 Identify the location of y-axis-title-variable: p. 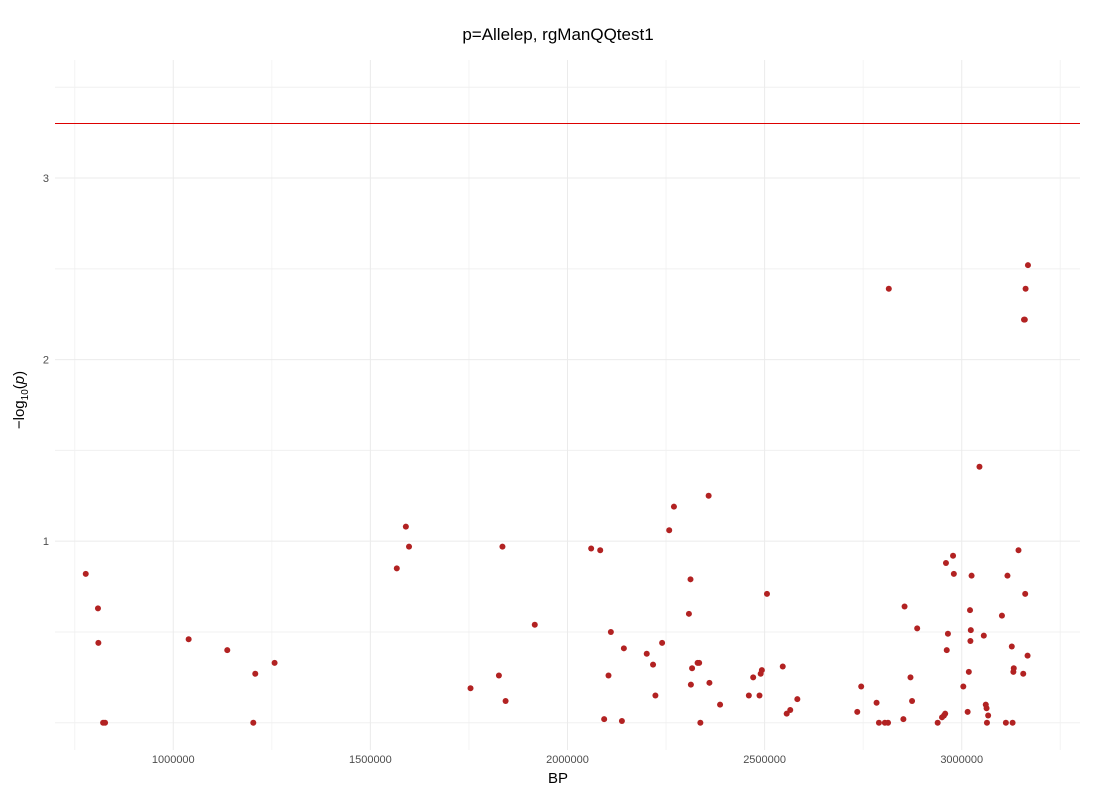
(19, 380).